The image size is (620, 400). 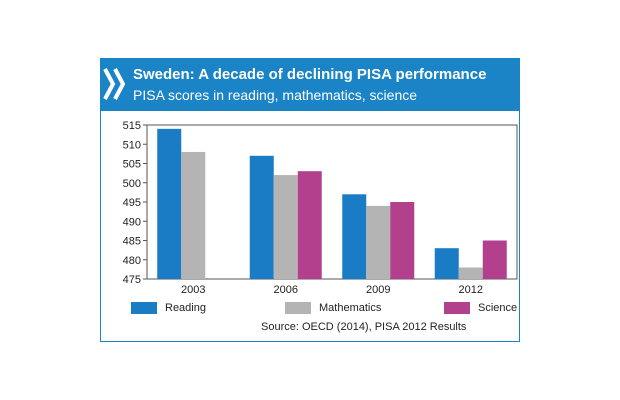 What do you see at coordinates (132, 280) in the screenshot?
I see `y-tick-label: 475` at bounding box center [132, 280].